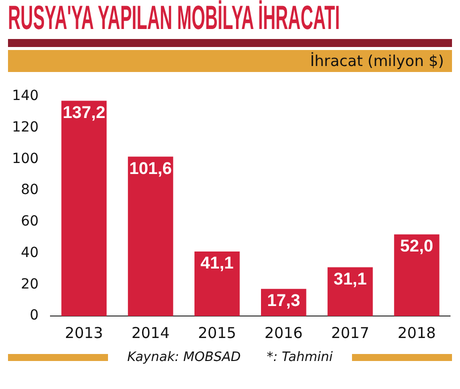  Describe the element at coordinates (184, 357) in the screenshot. I see `text: Kaynak: MOBSAD` at that location.